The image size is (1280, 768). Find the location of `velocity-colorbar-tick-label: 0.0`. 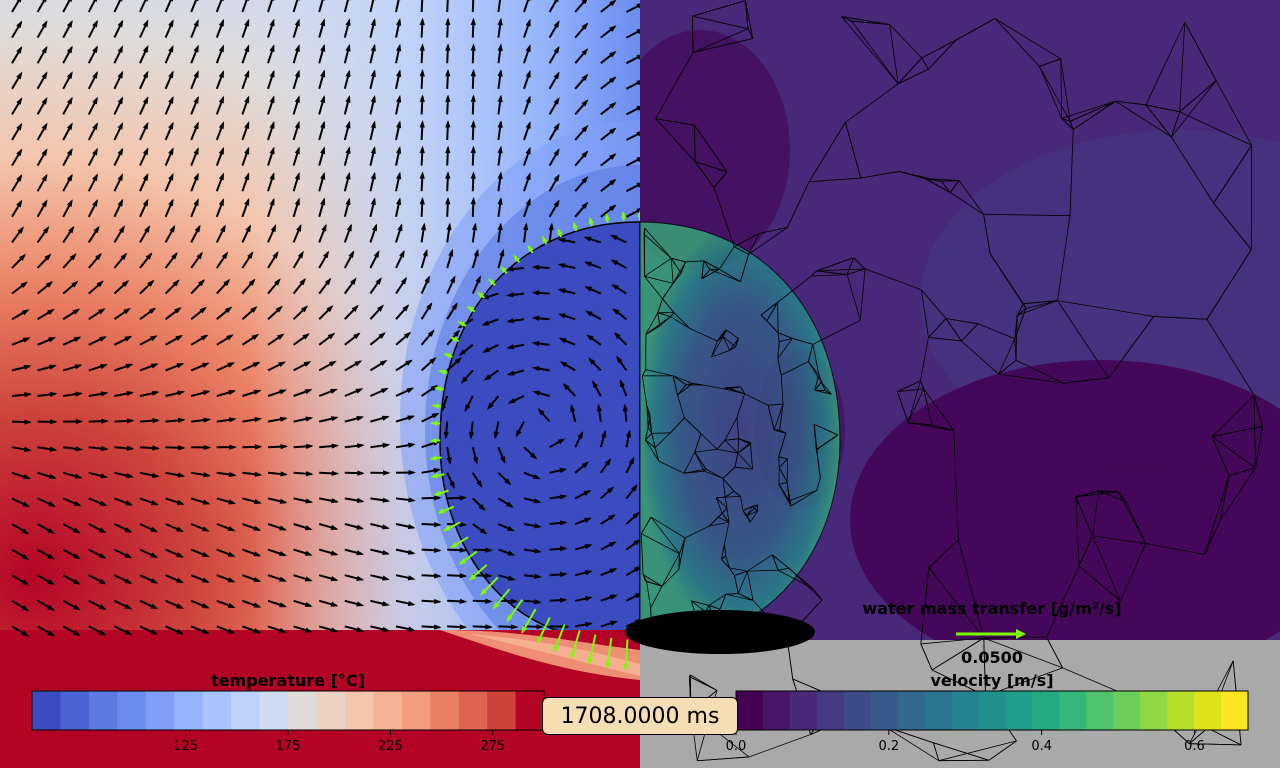

velocity-colorbar-tick-label: 0.0 is located at coordinates (736, 746).